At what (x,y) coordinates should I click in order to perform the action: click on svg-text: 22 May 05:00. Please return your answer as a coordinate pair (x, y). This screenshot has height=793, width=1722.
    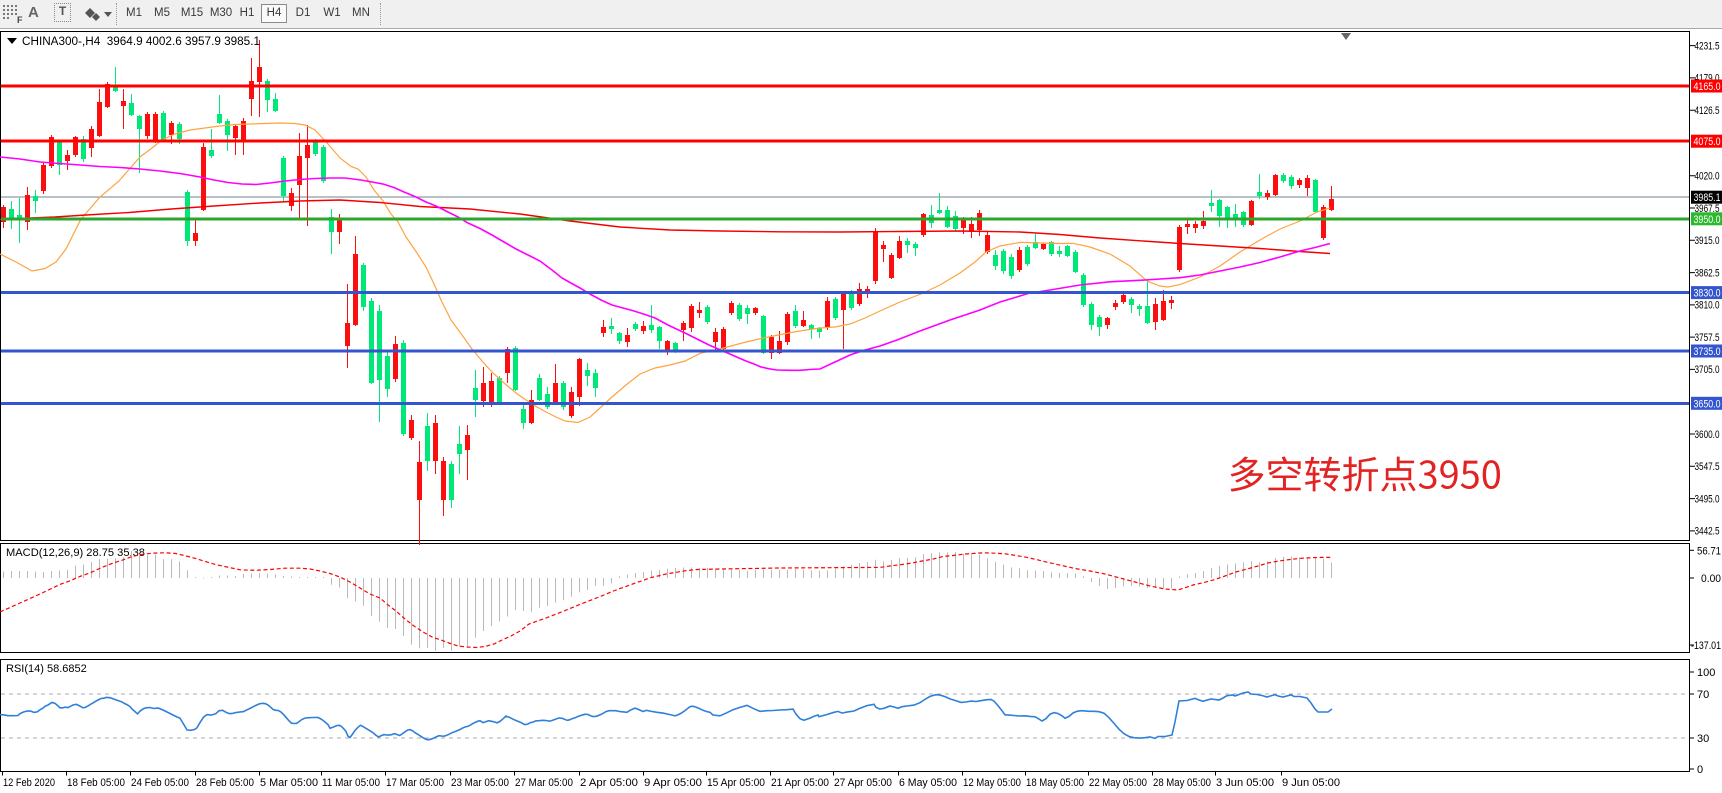
    Looking at the image, I should click on (1118, 783).